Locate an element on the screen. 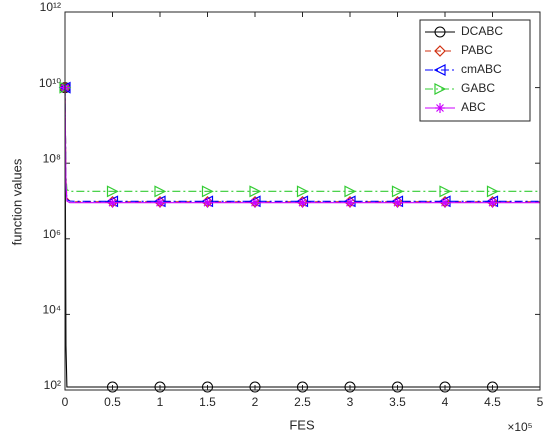  x-axis-label: FES is located at coordinates (302, 424).